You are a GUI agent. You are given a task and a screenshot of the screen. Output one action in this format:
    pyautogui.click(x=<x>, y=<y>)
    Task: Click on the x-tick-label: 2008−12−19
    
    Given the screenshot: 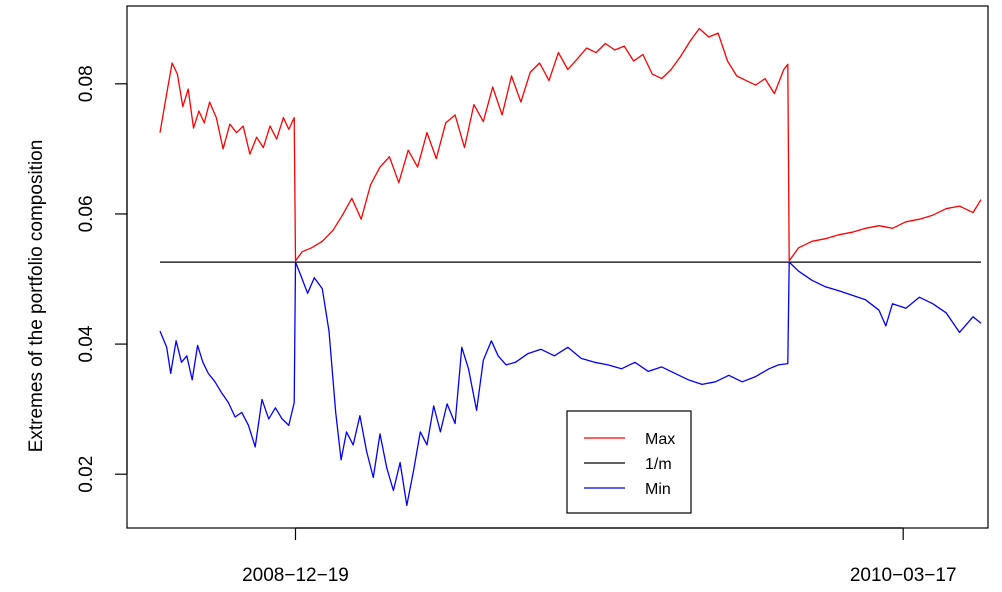 What is the action you would take?
    pyautogui.click(x=295, y=575)
    